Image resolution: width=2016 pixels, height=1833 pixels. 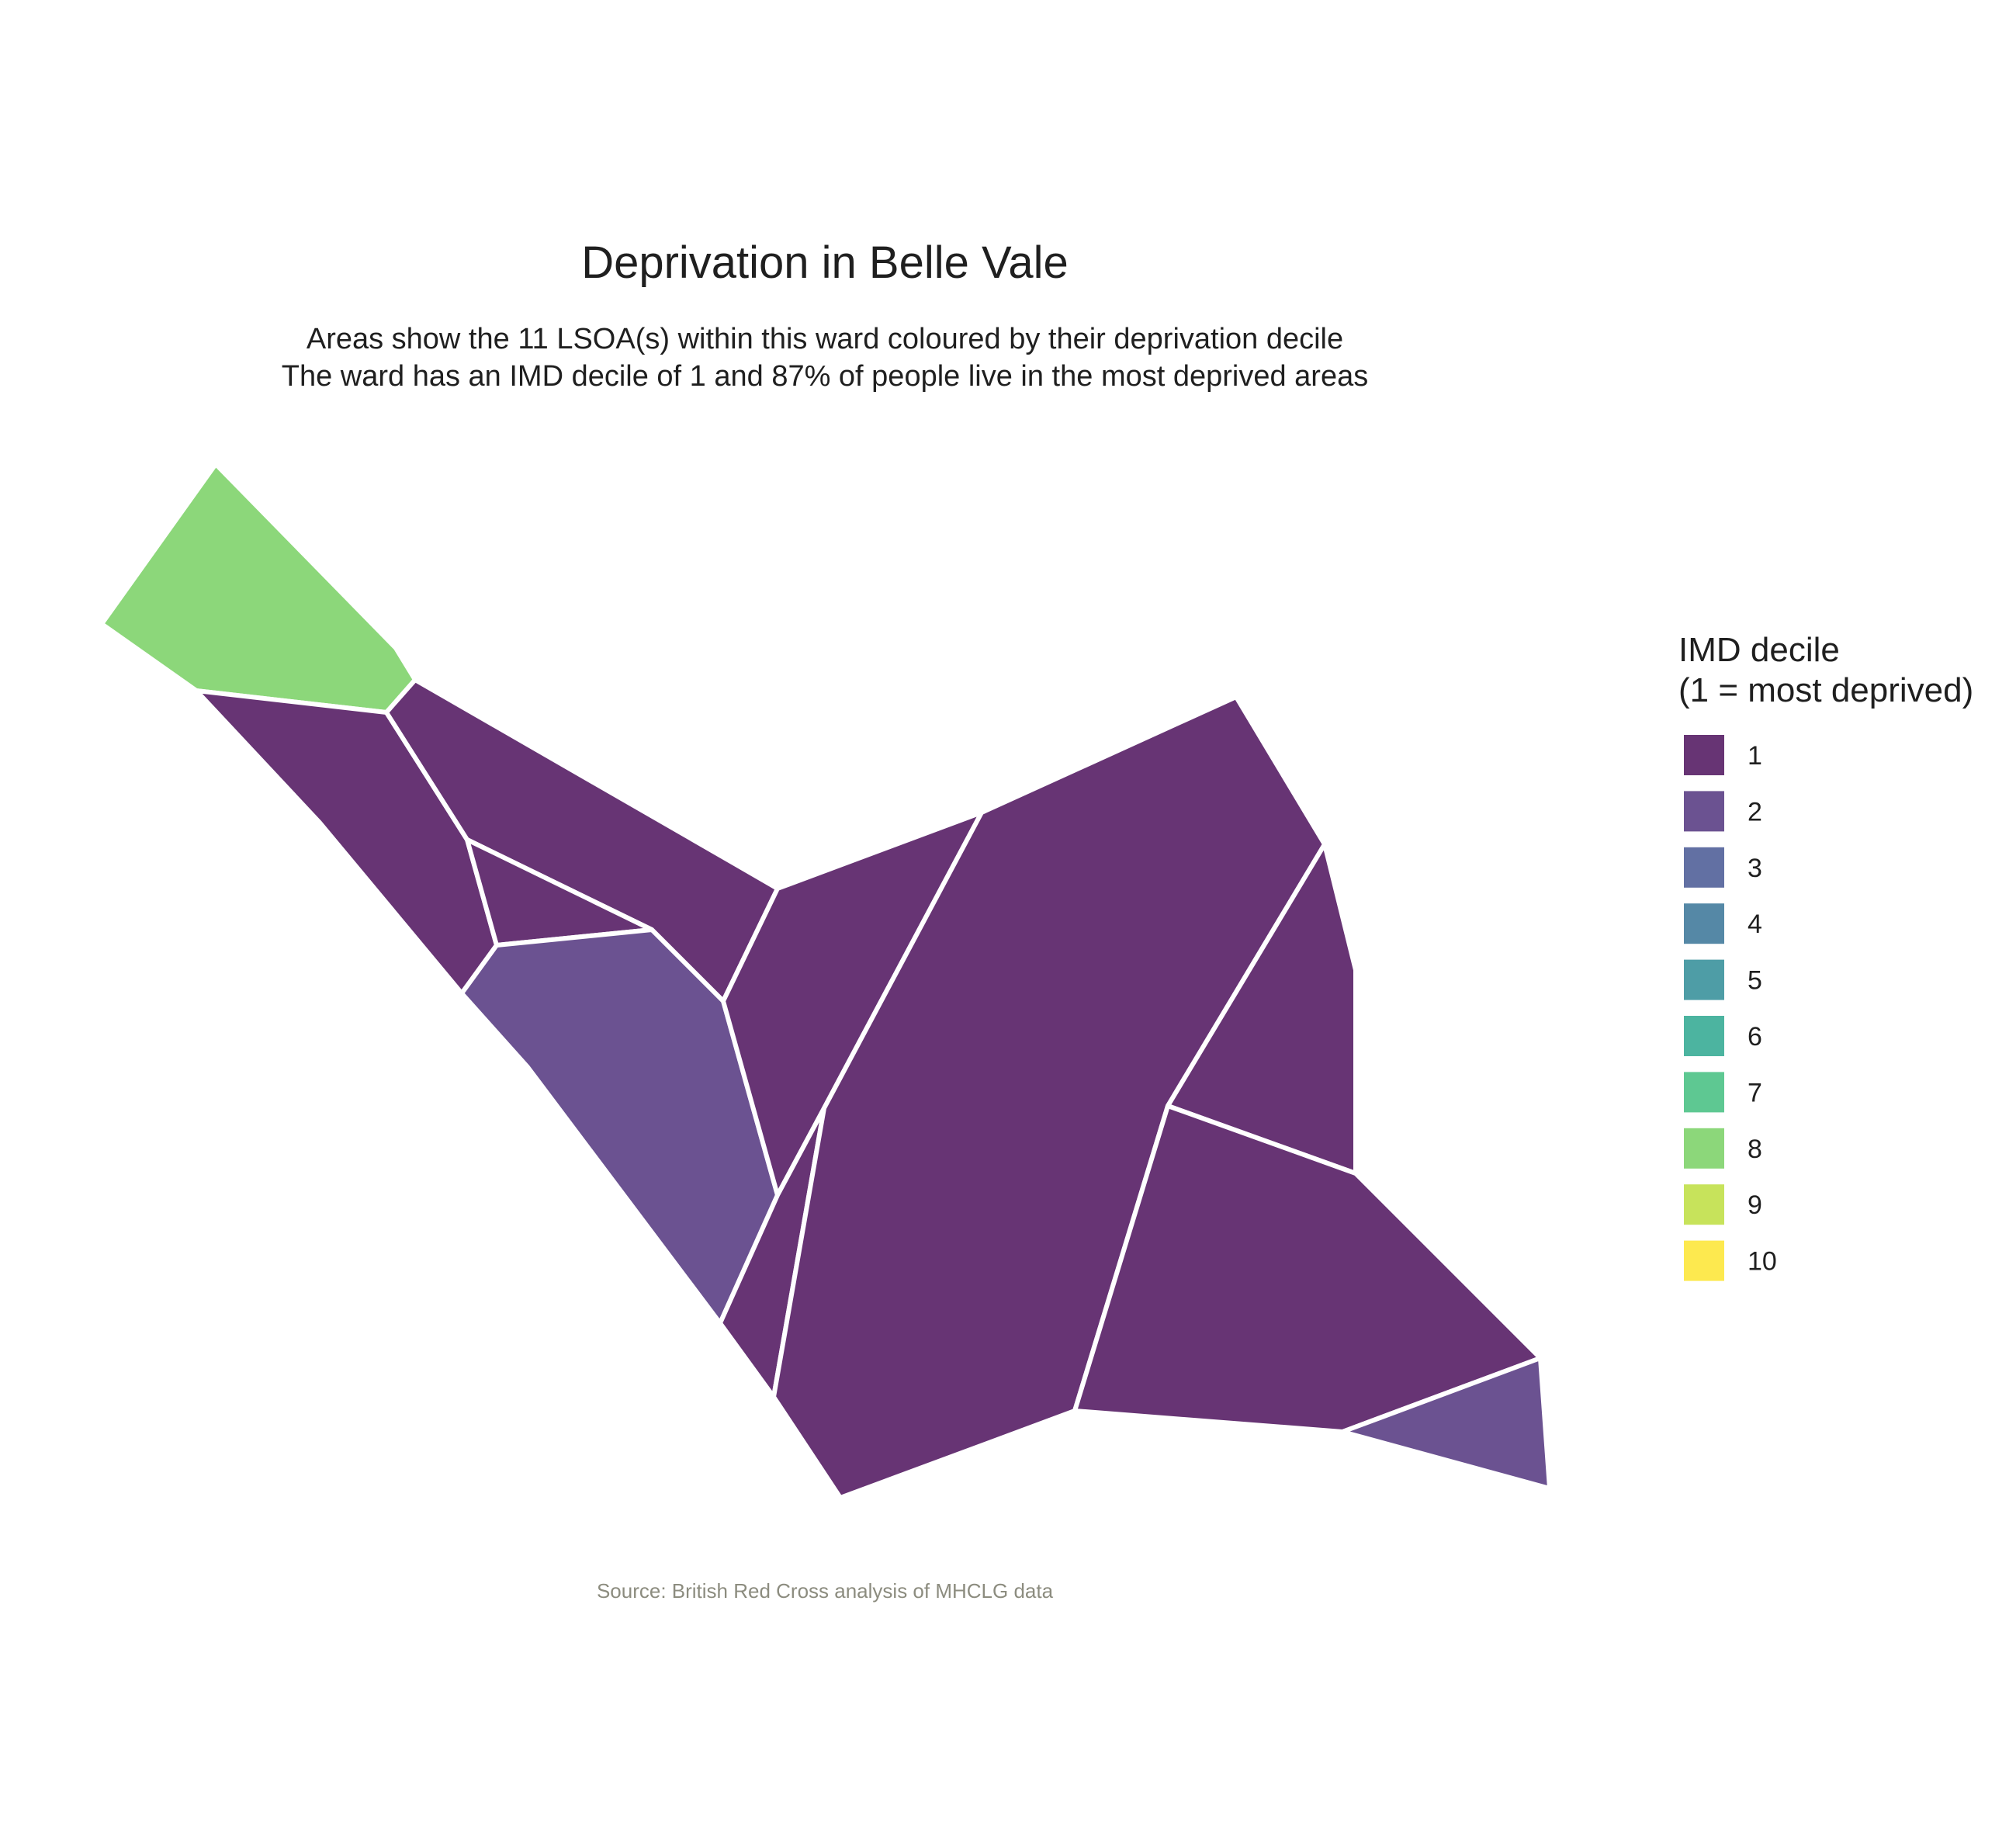 What do you see at coordinates (1759, 650) in the screenshot?
I see `legend-title-line1: IMD decile` at bounding box center [1759, 650].